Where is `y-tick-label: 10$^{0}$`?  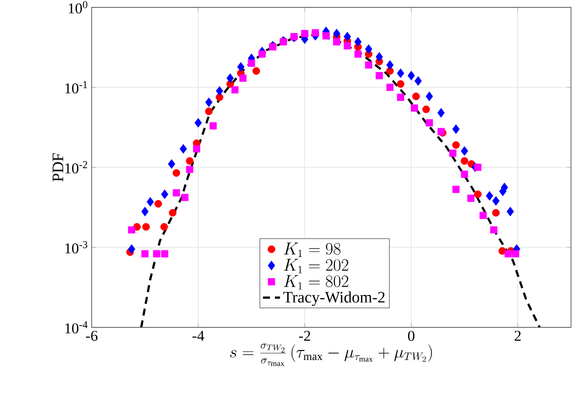
y-tick-label: 10$^{0}$ is located at coordinates (78, 7).